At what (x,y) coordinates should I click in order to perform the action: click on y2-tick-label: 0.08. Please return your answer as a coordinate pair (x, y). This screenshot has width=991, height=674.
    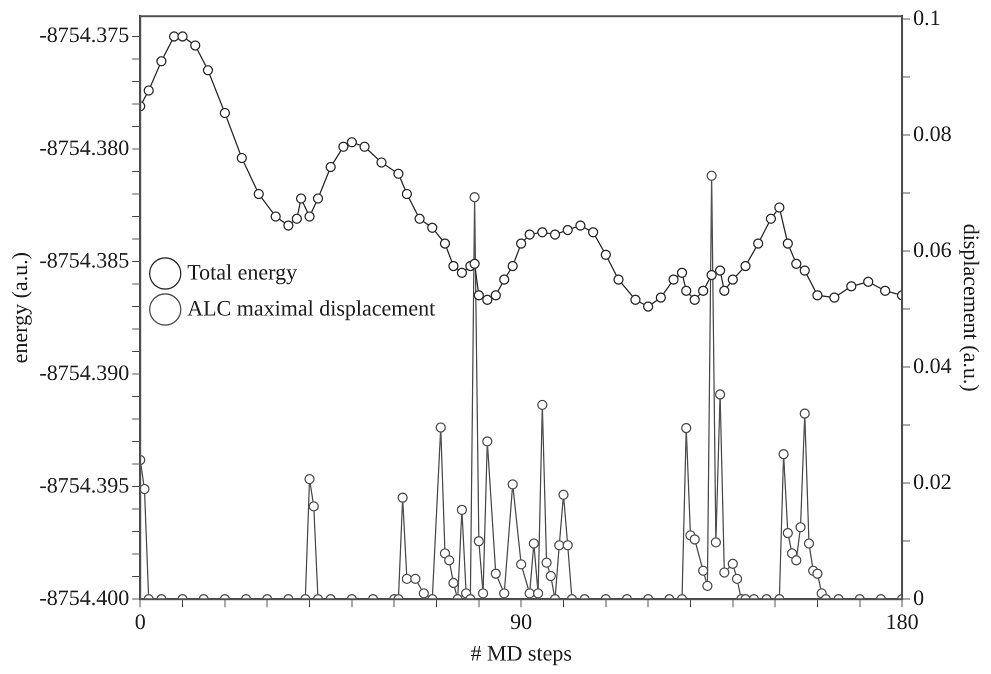
    Looking at the image, I should click on (932, 133).